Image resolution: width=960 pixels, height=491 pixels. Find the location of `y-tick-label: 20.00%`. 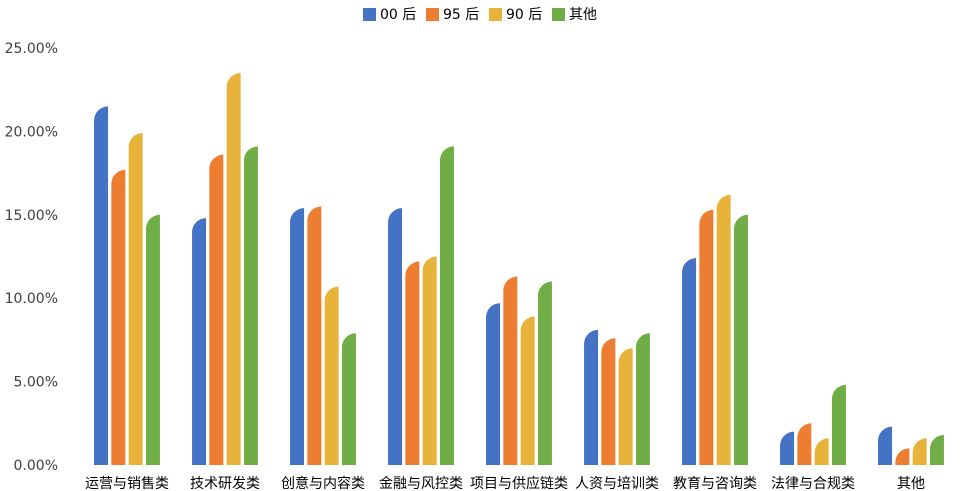

y-tick-label: 20.00% is located at coordinates (31, 132).